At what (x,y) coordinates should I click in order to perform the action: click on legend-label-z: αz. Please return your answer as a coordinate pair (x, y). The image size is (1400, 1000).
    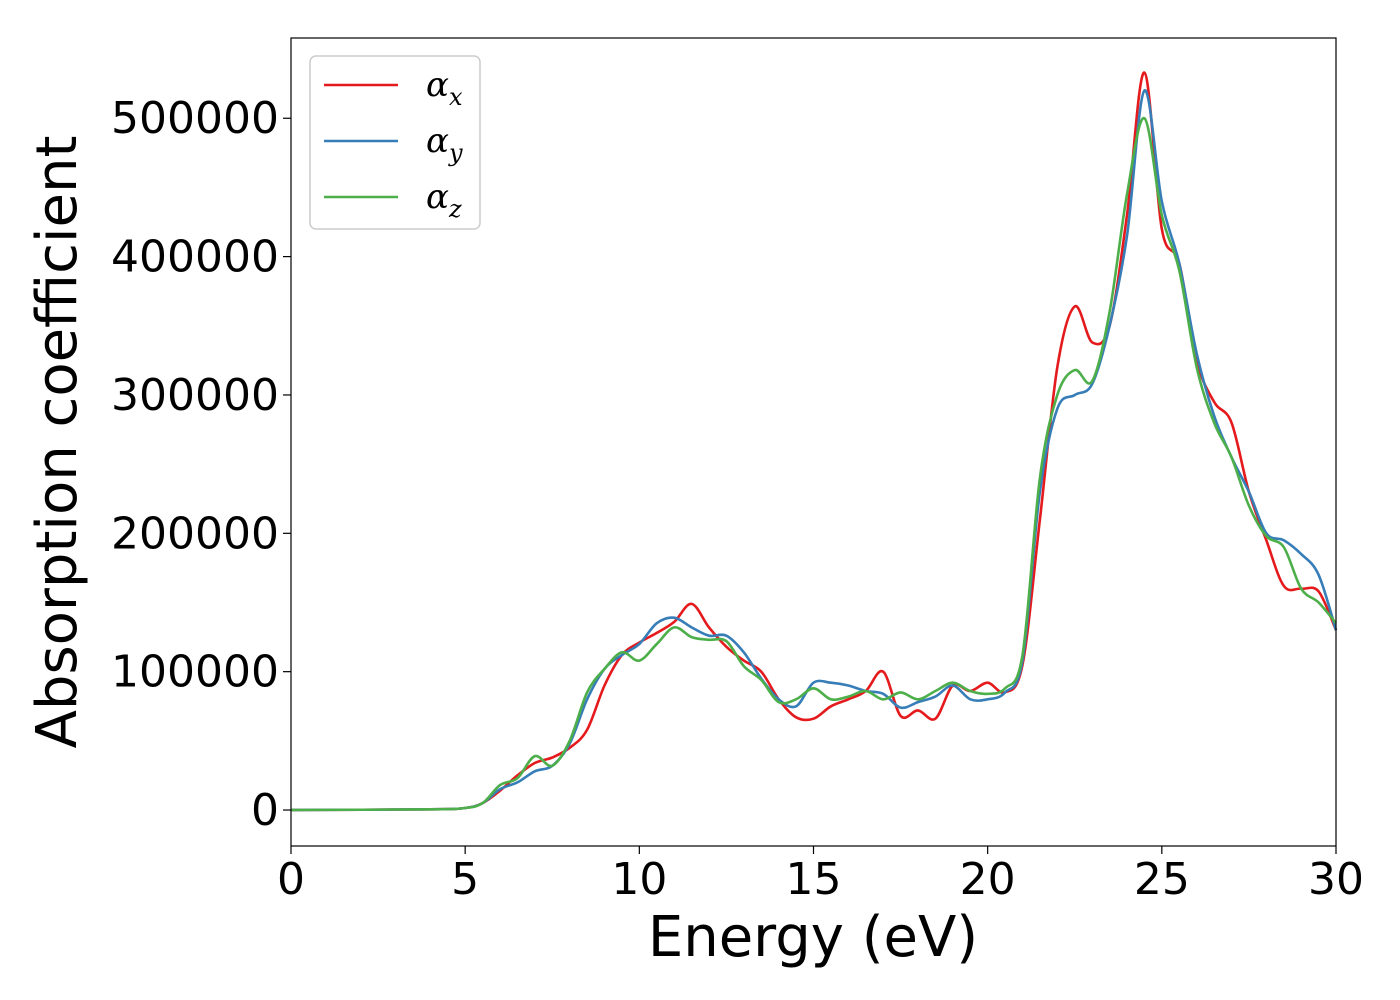
    Looking at the image, I should click on (444, 200).